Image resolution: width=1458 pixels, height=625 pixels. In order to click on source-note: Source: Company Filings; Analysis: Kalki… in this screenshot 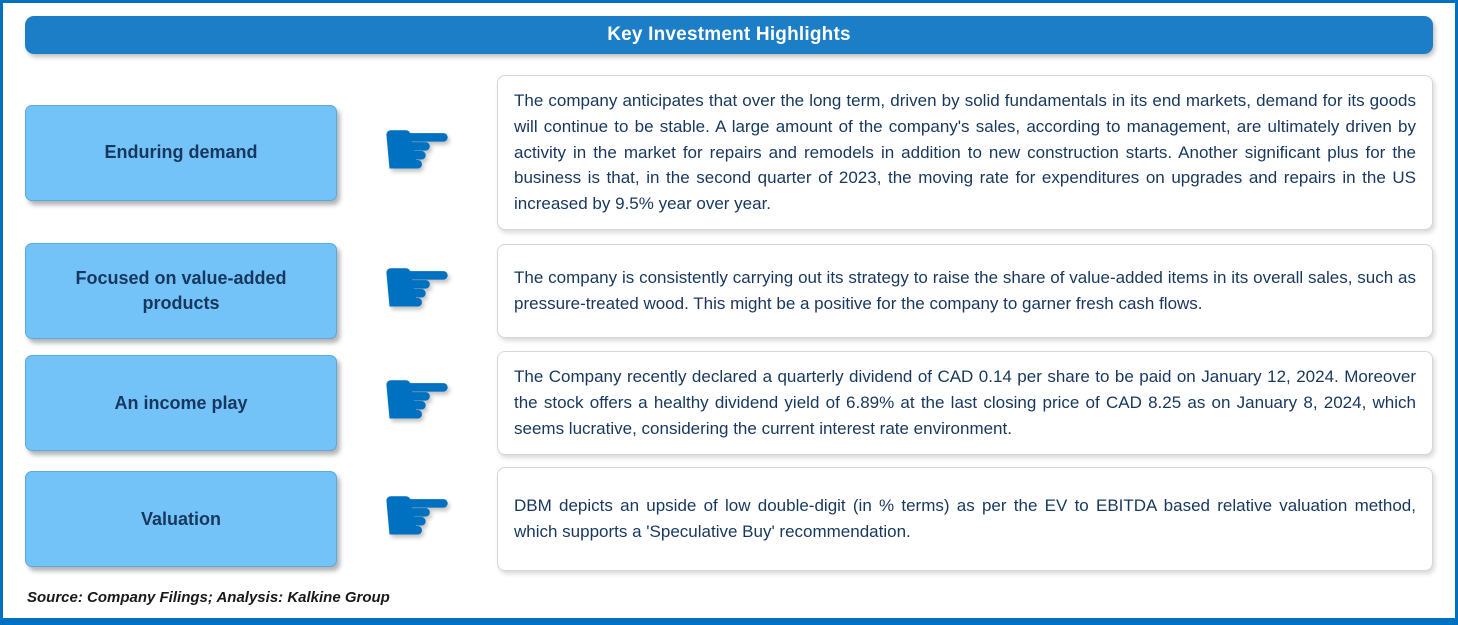, I will do `click(208, 597)`.